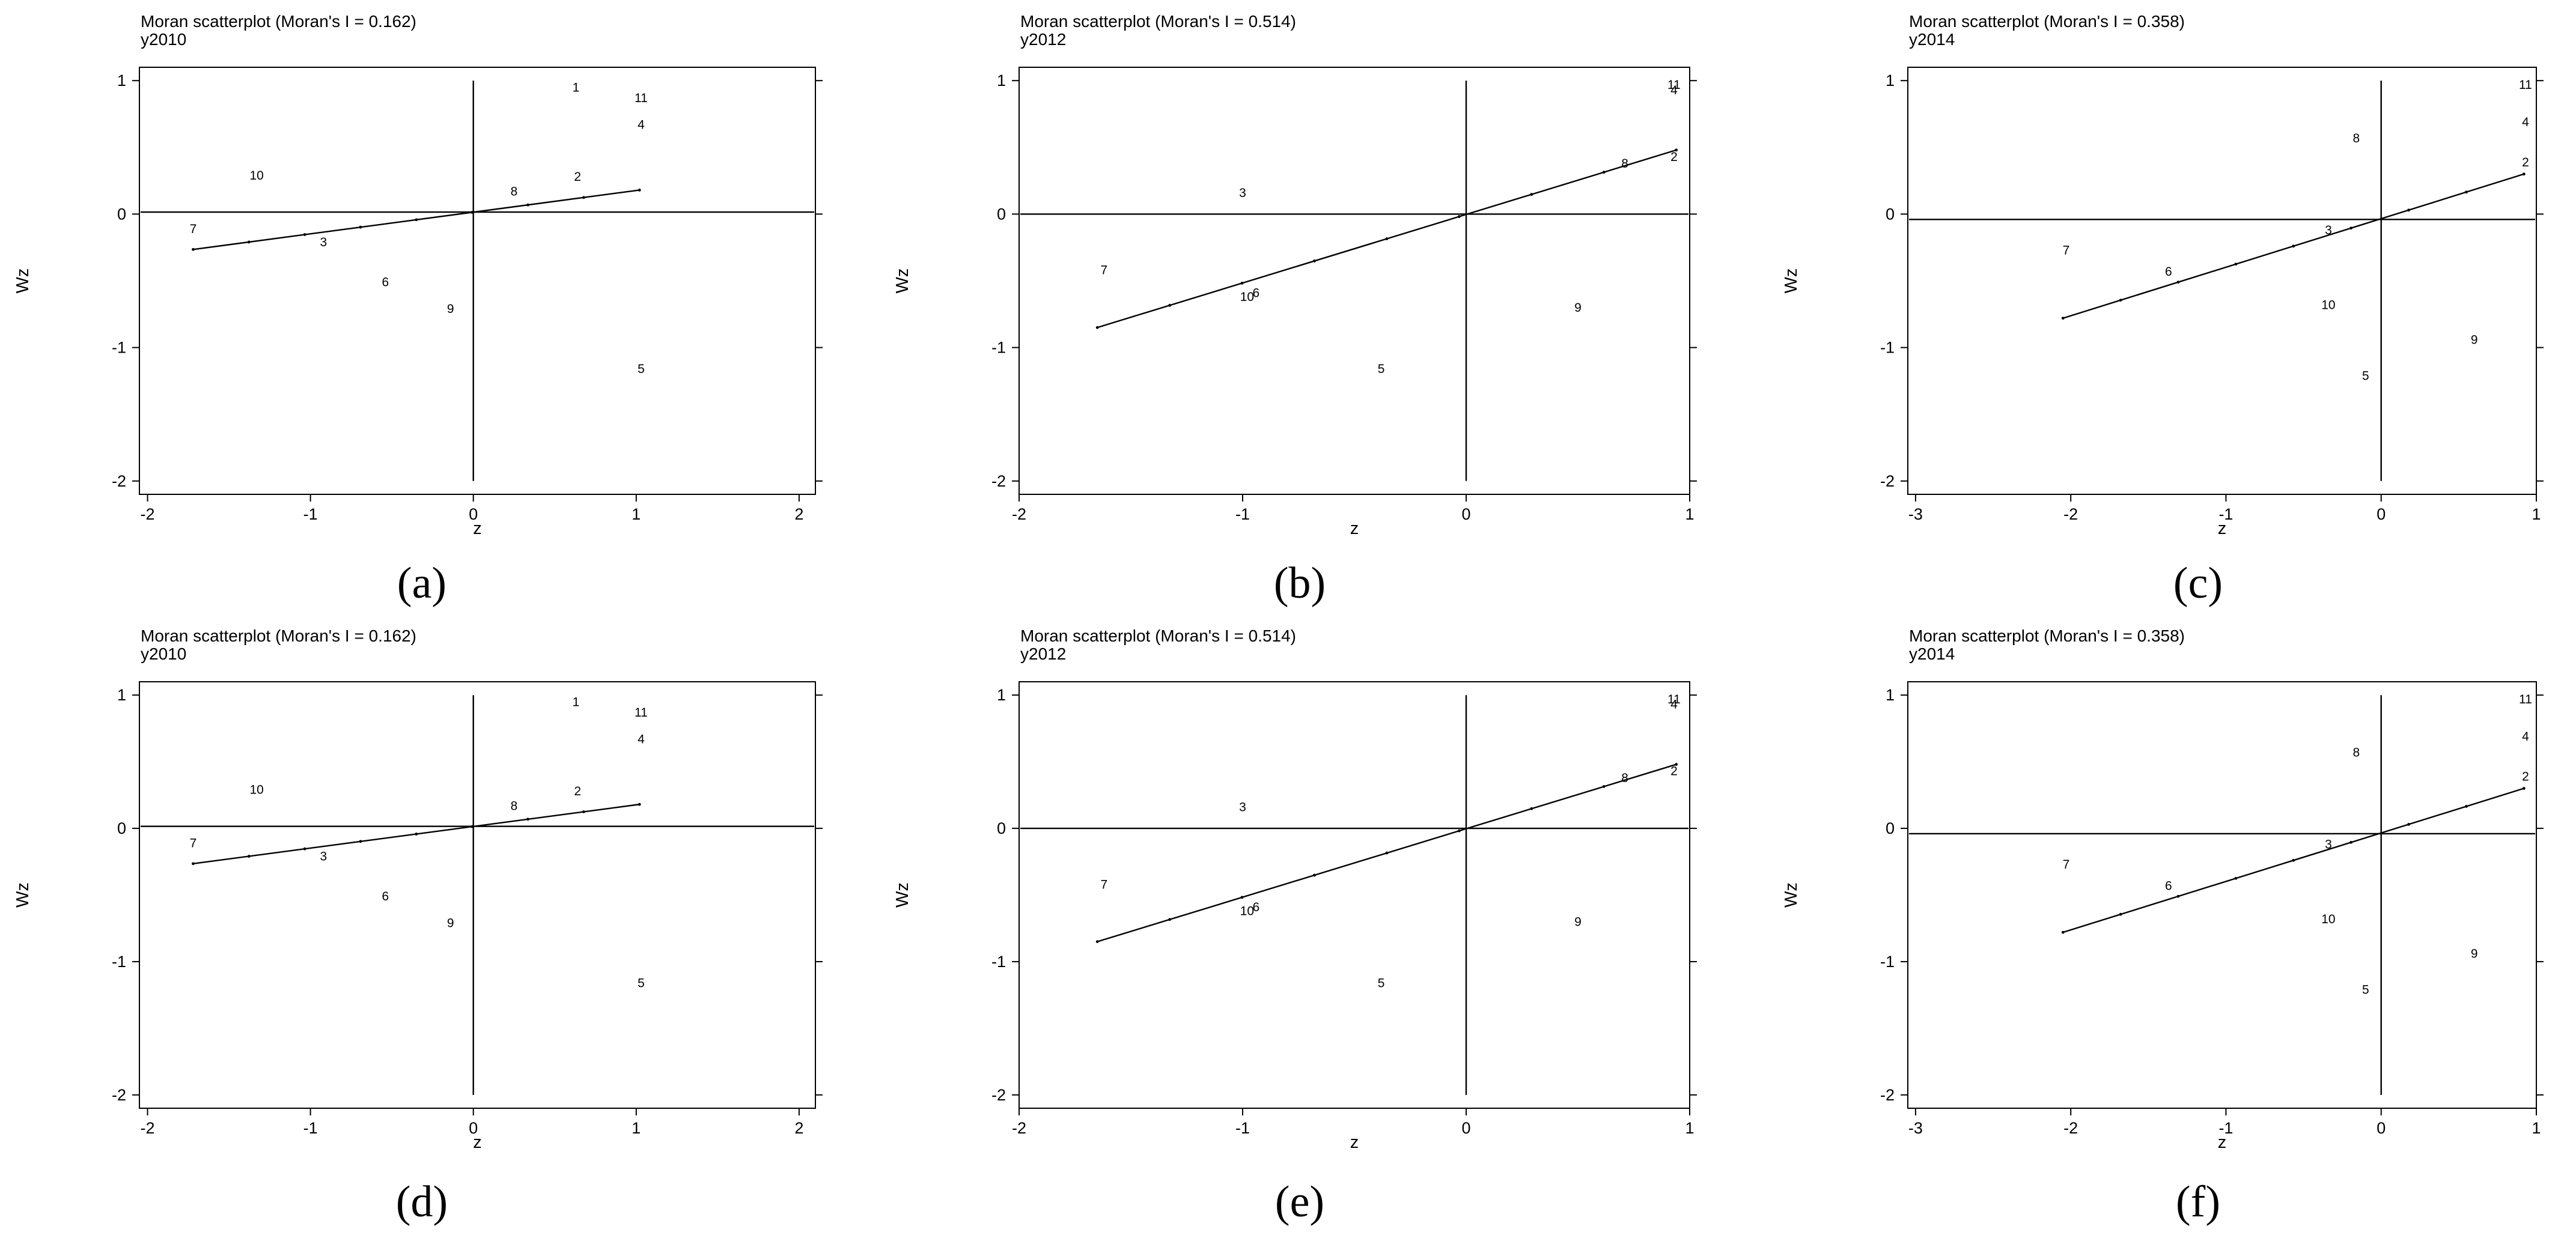 This screenshot has width=2576, height=1256. What do you see at coordinates (2328, 305) in the screenshot?
I see `point-label-10: 10` at bounding box center [2328, 305].